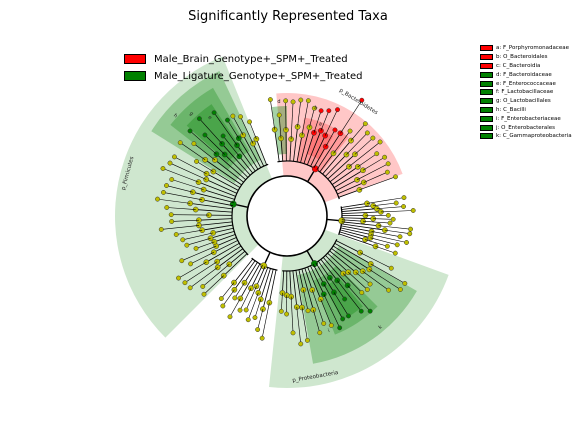 The height and width of the screenshot is (432, 576). What do you see at coordinates (532, 48) in the screenshot?
I see `taxa-legend-label: a: F_Porphyromonadaceae` at bounding box center [532, 48].